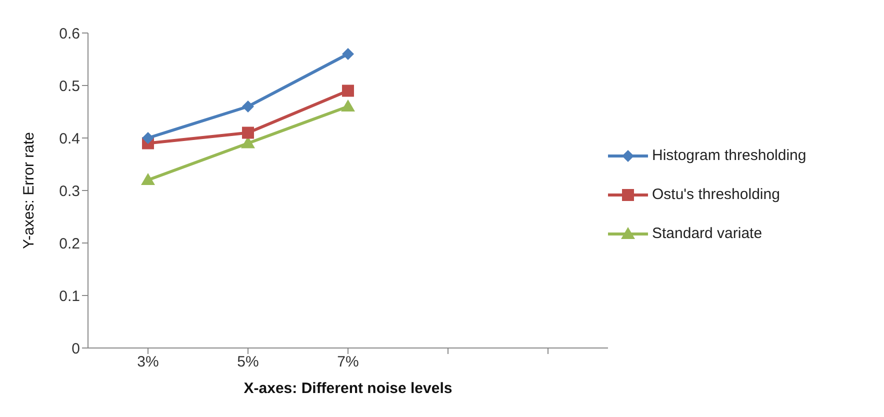  I want to click on y-tick-label: 0.5, so click(69, 86).